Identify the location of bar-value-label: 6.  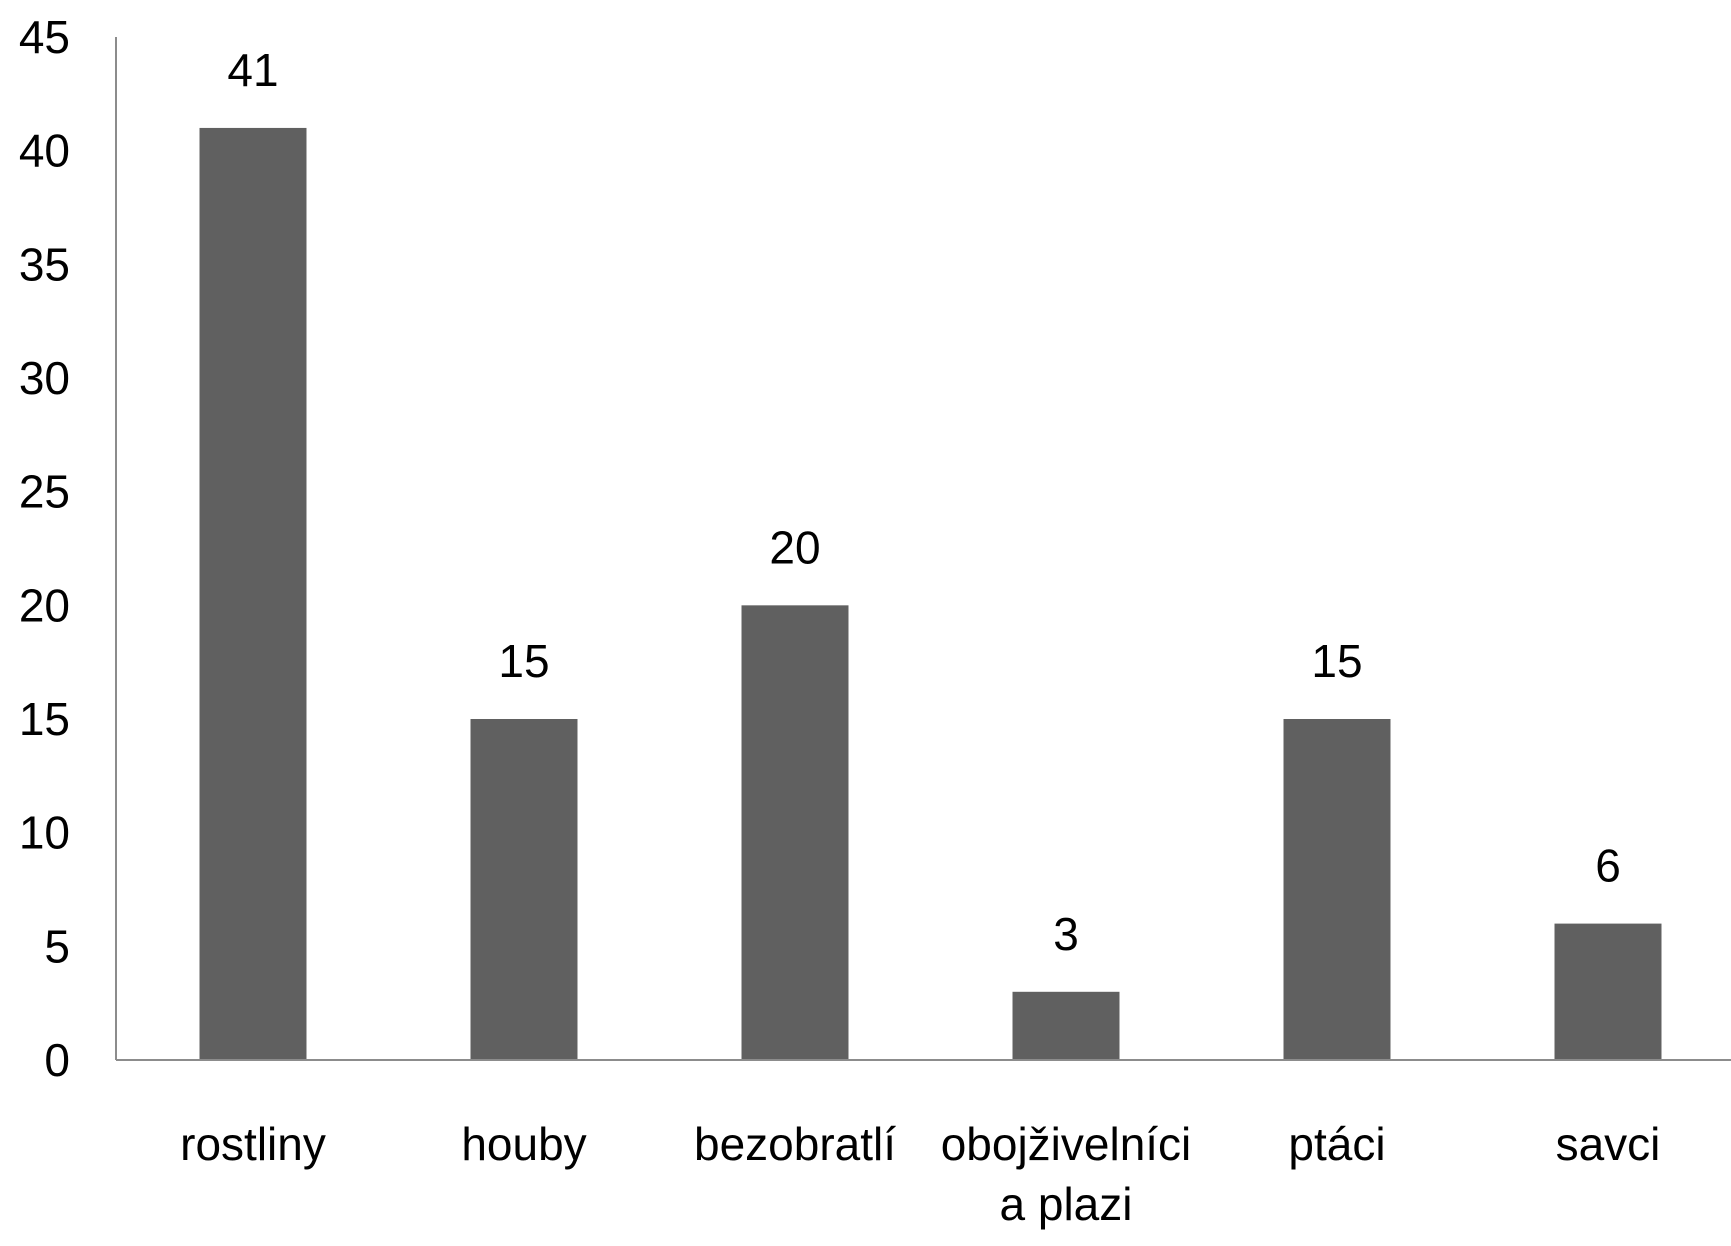
(1608, 866).